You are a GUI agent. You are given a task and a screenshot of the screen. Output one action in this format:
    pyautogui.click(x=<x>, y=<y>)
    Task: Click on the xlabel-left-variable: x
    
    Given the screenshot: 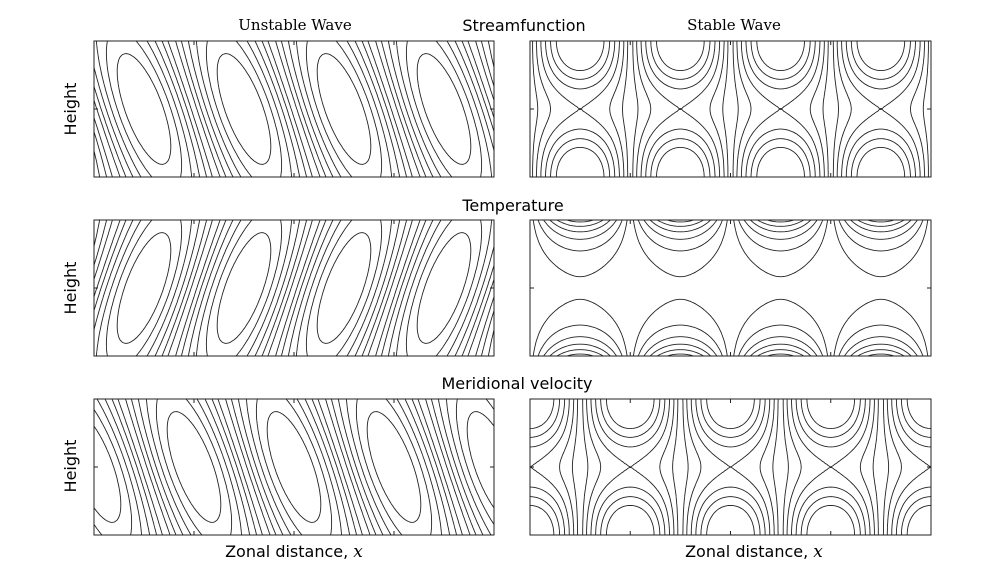 What is the action you would take?
    pyautogui.click(x=358, y=552)
    